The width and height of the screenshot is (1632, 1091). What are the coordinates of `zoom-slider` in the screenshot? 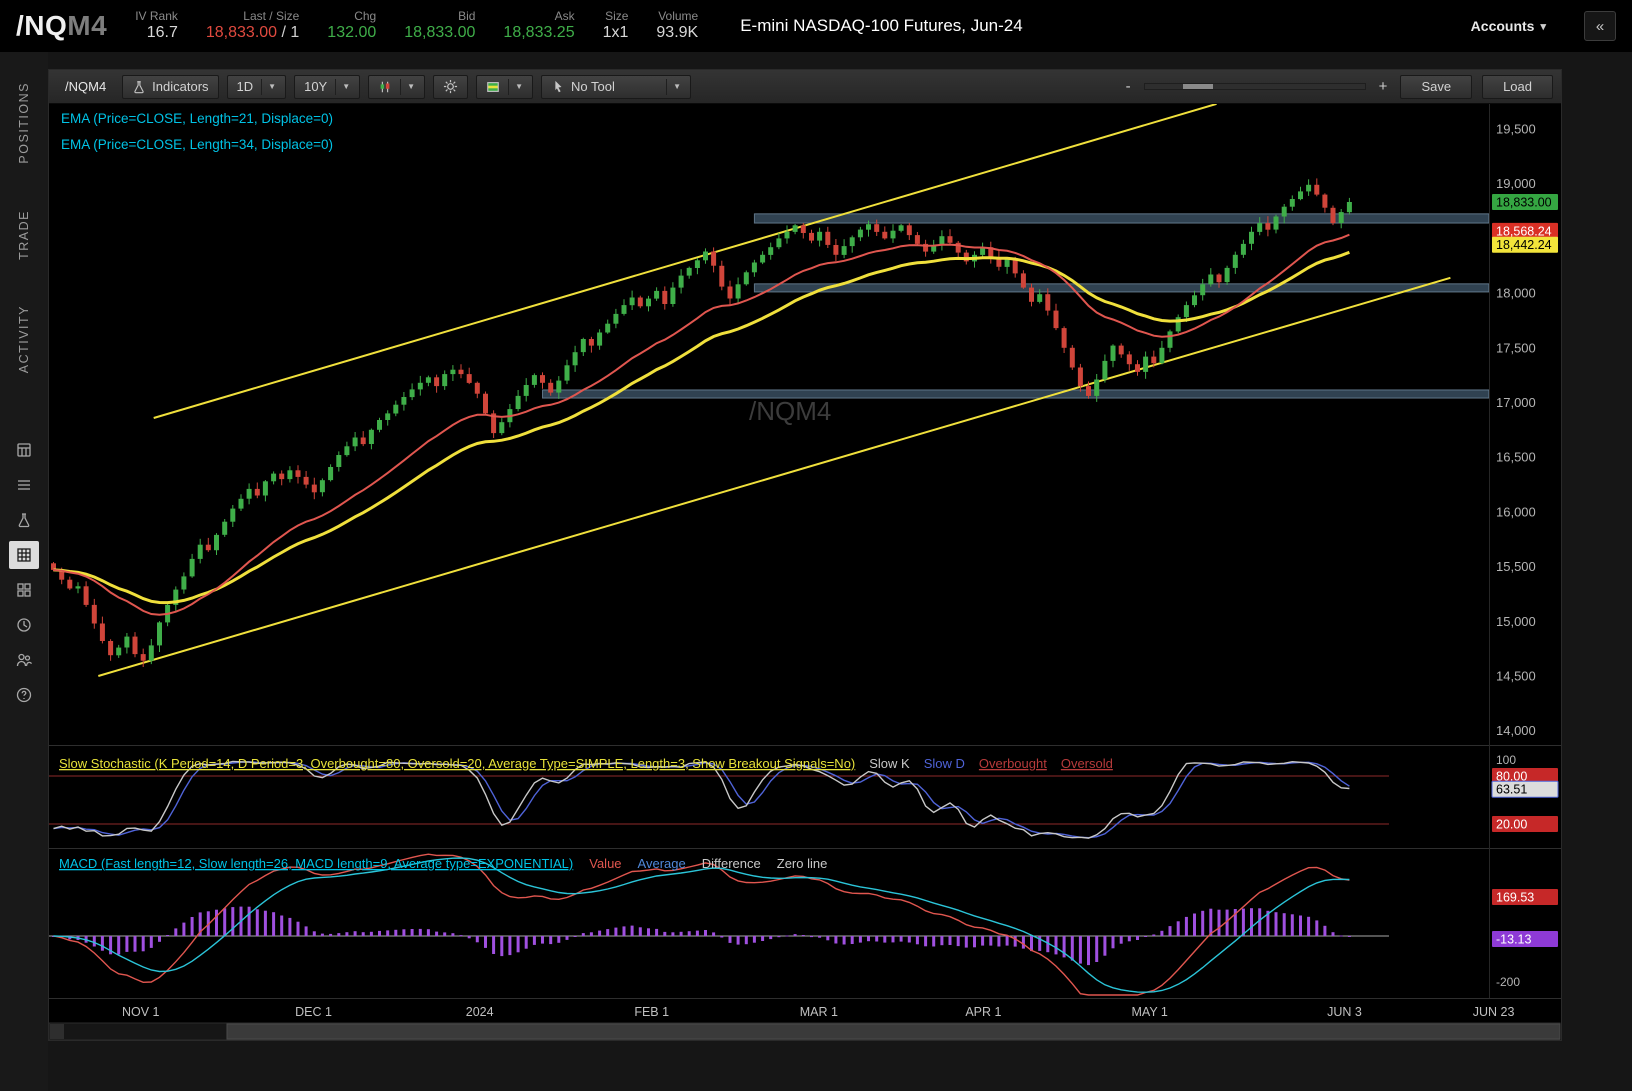 It's located at (1254, 86).